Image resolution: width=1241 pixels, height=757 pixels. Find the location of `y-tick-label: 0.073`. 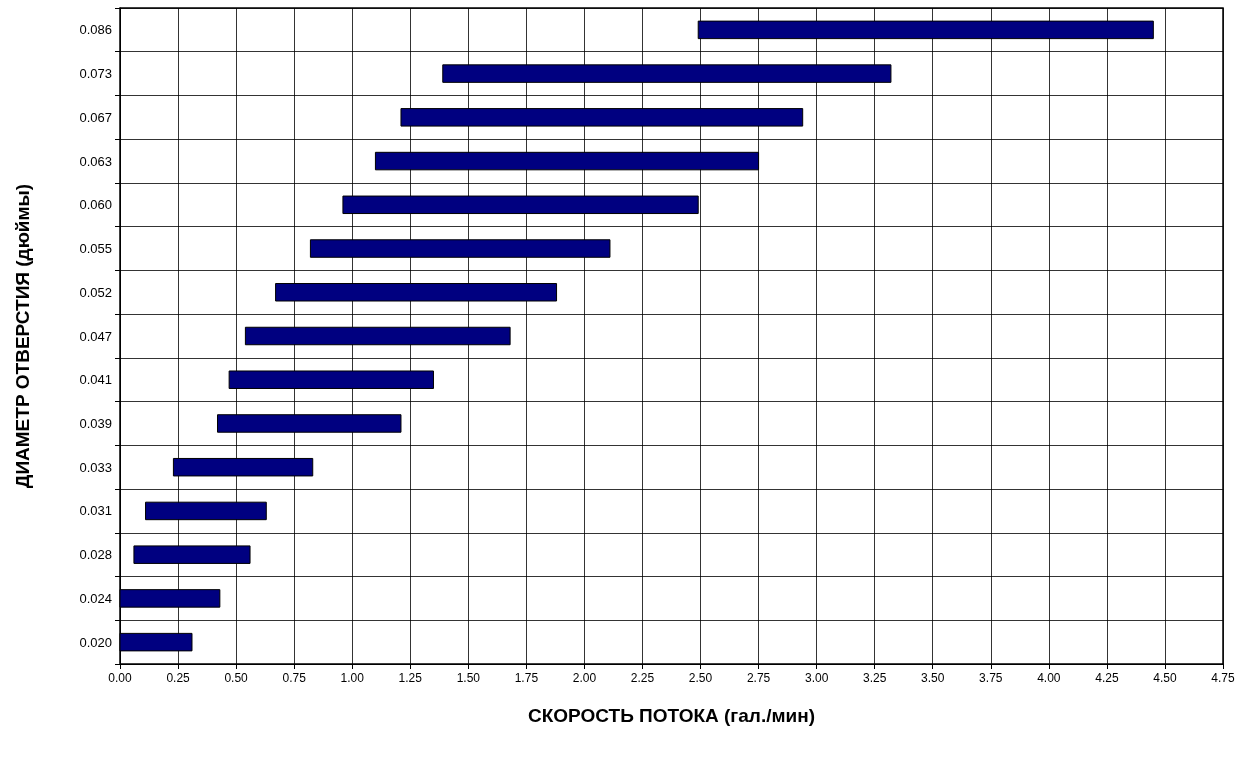

y-tick-label: 0.073 is located at coordinates (95, 74).